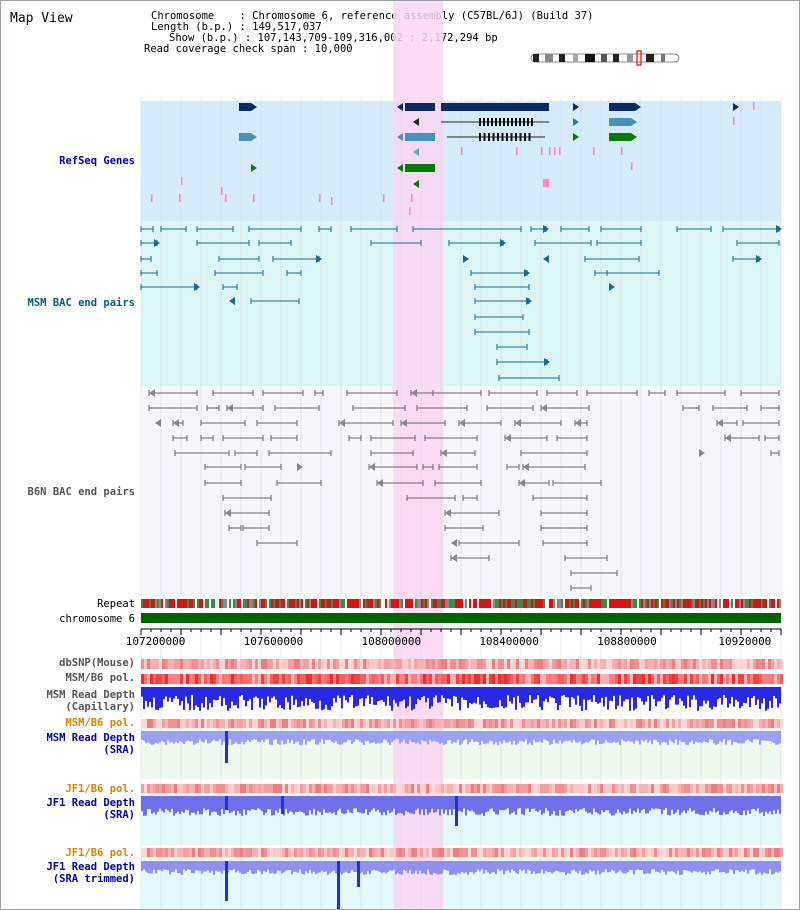  I want to click on gene-exon, so click(489, 137).